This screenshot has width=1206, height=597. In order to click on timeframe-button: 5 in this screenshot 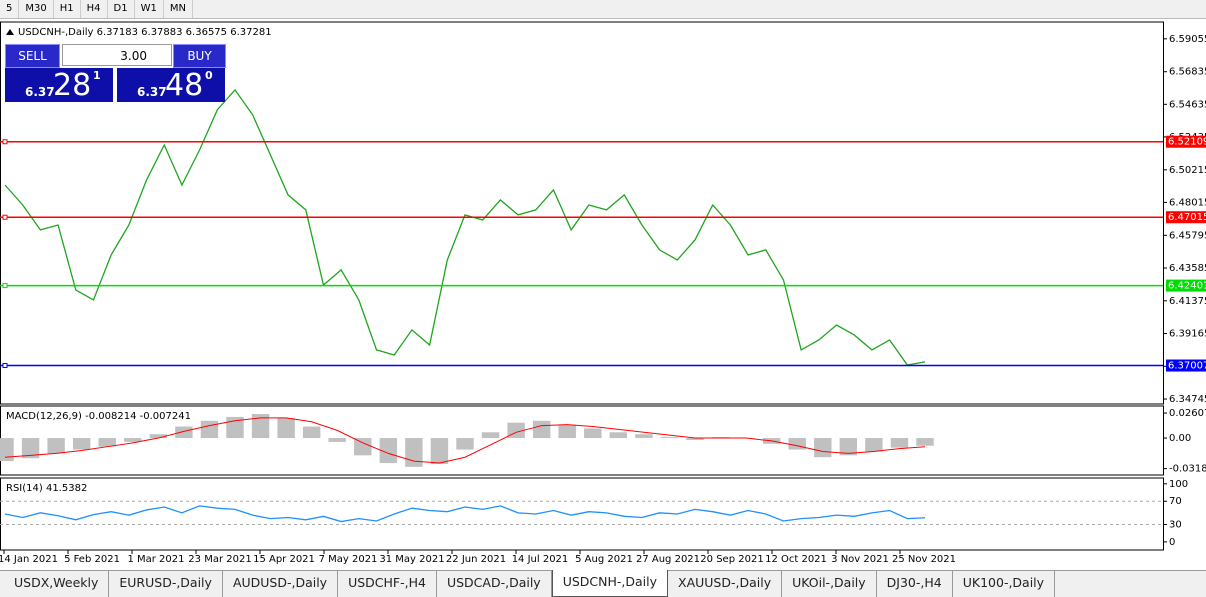, I will do `click(10, 9)`.